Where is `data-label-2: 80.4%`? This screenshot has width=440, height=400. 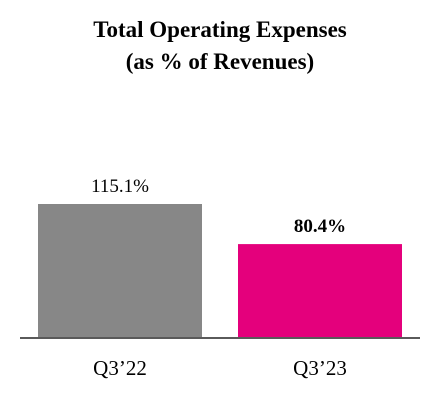
data-label-2: 80.4% is located at coordinates (320, 226).